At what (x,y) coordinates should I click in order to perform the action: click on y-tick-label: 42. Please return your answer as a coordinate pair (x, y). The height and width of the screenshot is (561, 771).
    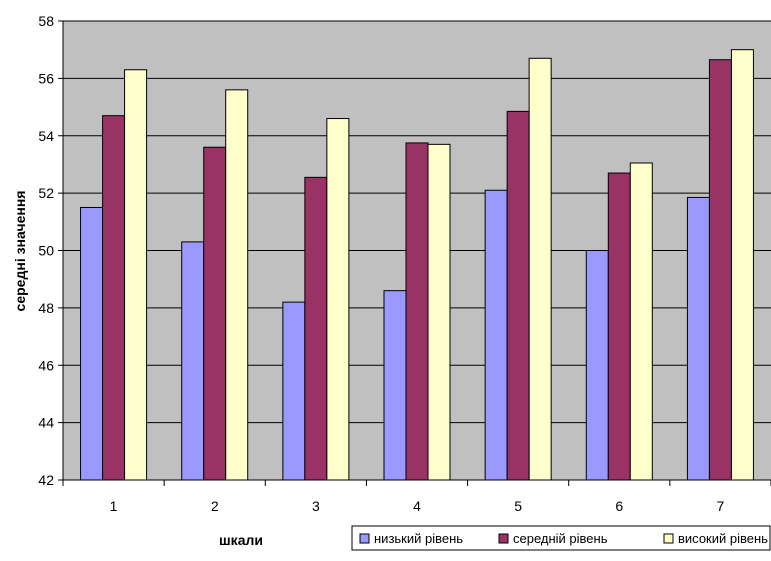
    Looking at the image, I should click on (46, 480).